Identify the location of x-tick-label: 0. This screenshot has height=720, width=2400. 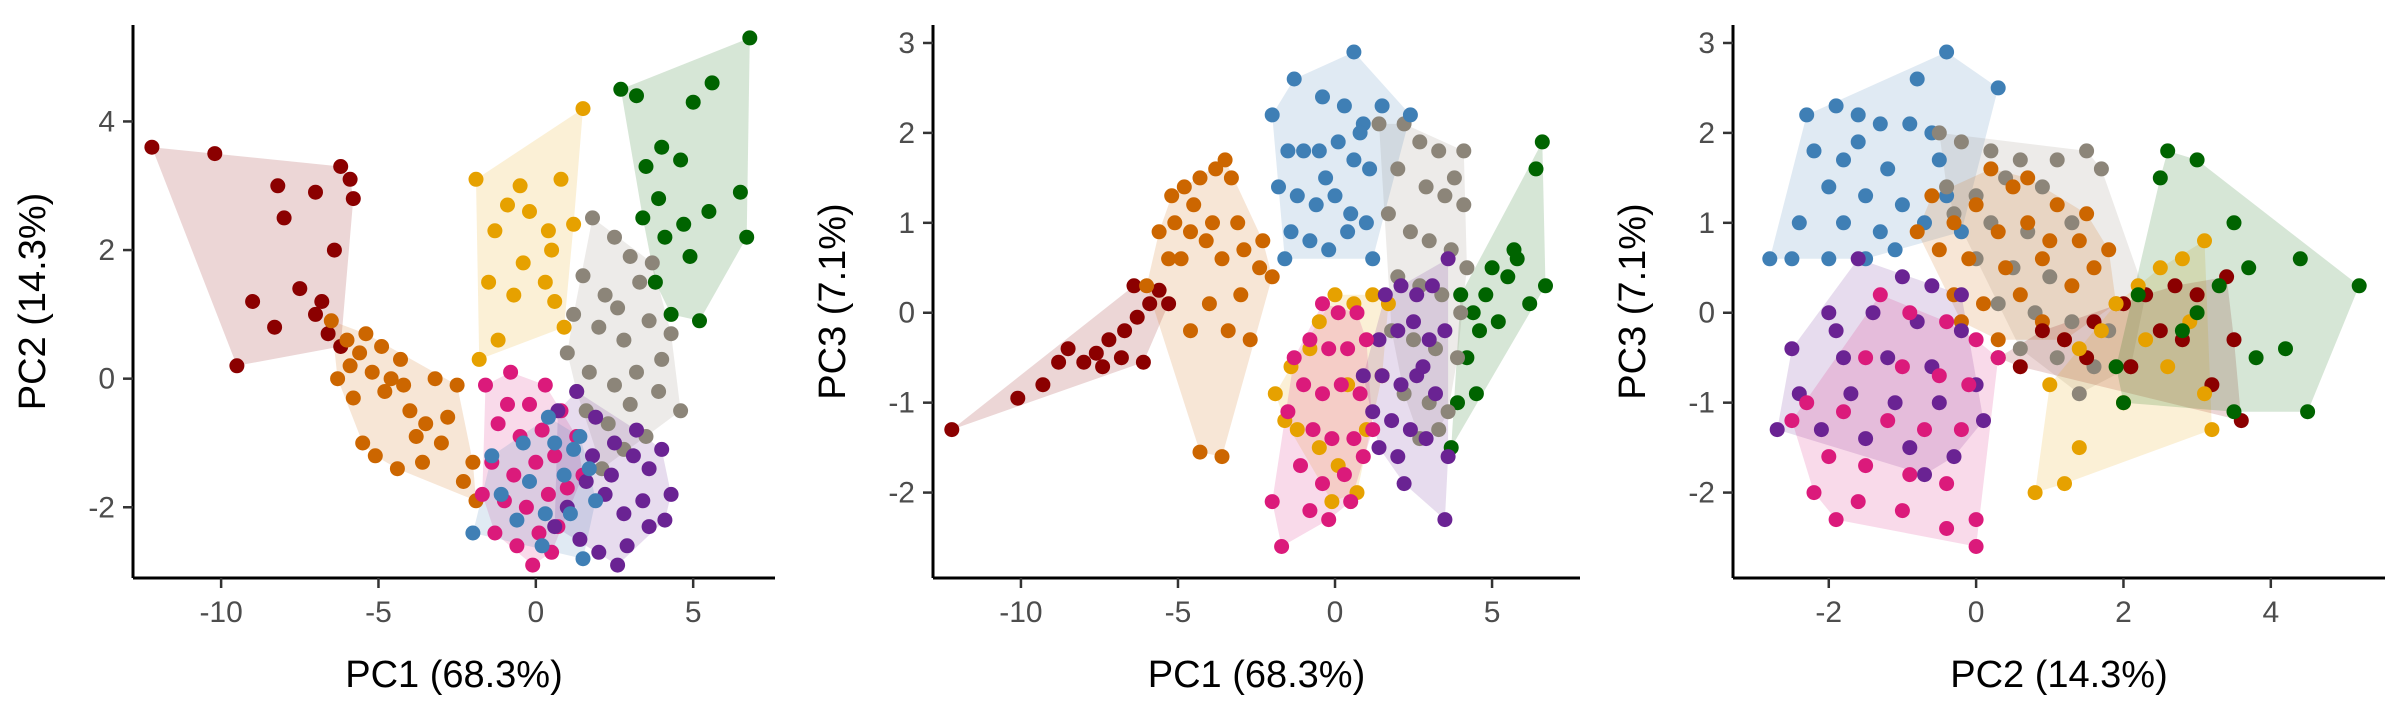
(1976, 612).